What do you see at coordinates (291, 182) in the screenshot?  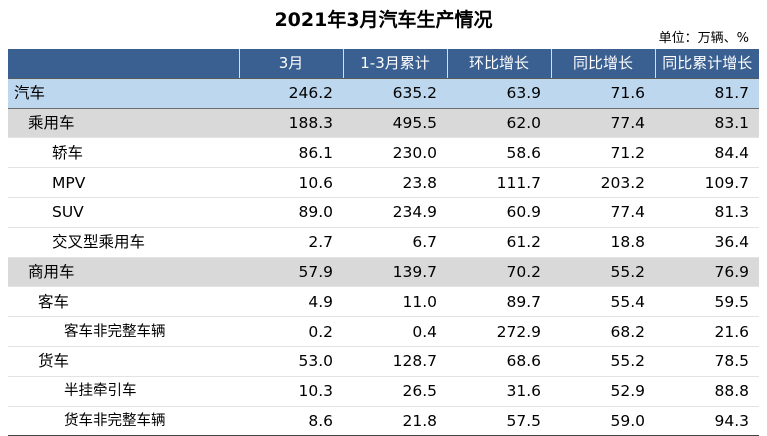 I see `value-cell: 10.6` at bounding box center [291, 182].